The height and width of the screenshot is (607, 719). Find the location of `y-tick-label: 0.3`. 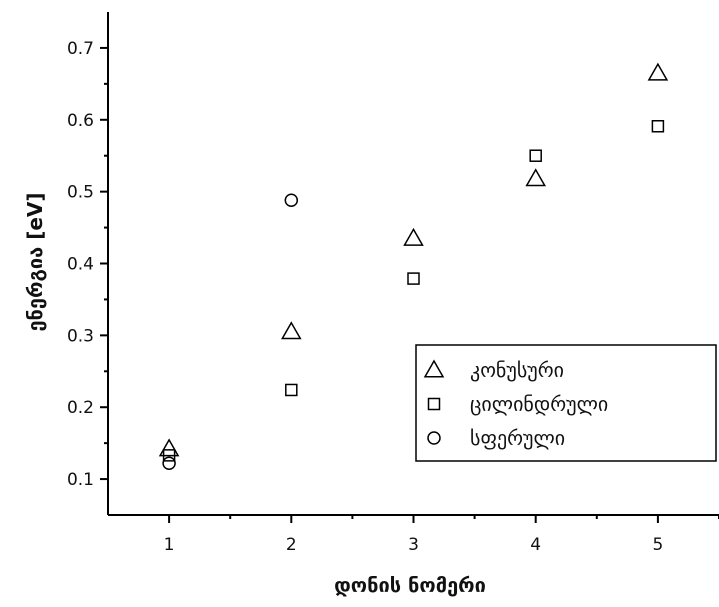

y-tick-label: 0.3 is located at coordinates (80, 336).